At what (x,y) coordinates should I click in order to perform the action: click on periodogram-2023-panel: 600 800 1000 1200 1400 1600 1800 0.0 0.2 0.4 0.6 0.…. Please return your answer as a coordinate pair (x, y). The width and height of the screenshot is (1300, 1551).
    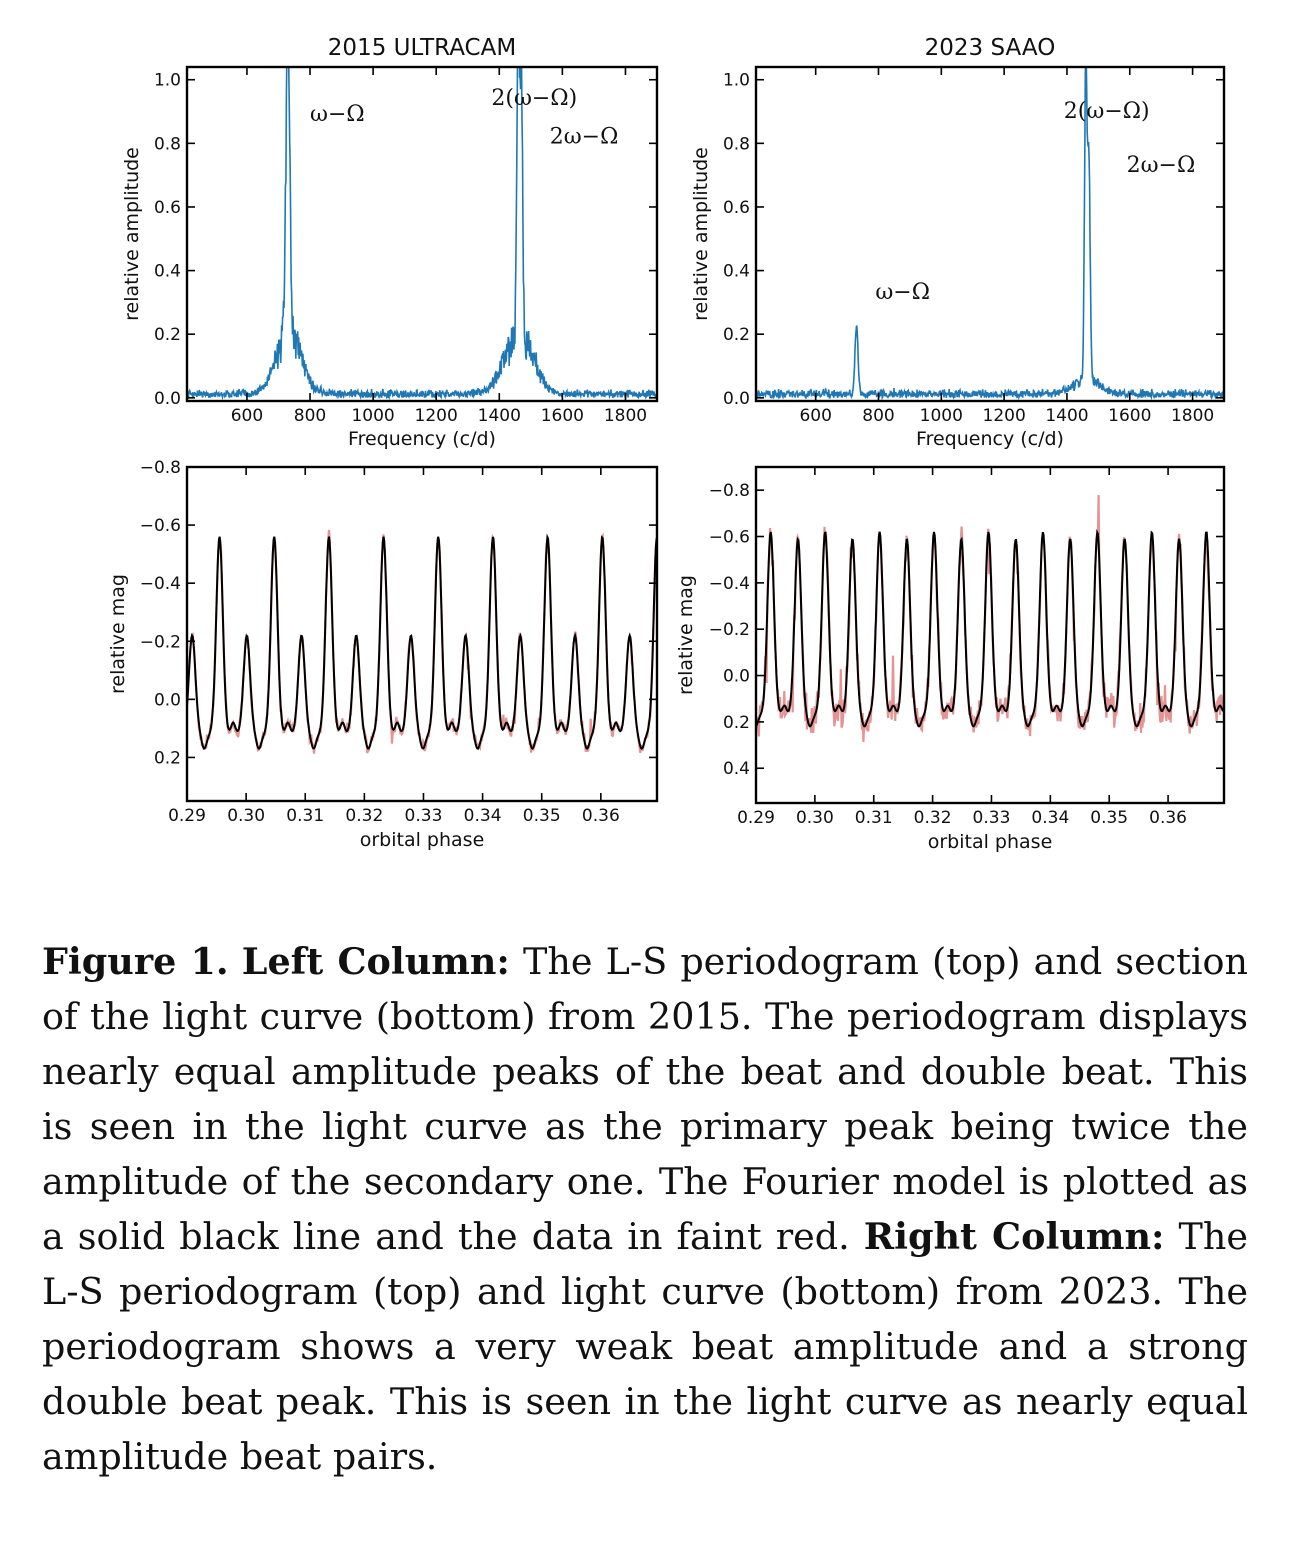
    Looking at the image, I should click on (958, 242).